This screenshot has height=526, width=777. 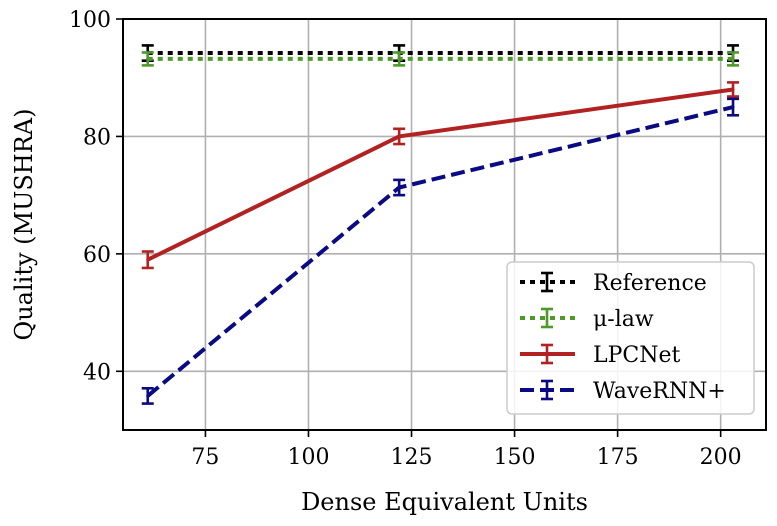 What do you see at coordinates (659, 391) in the screenshot?
I see `legend-label: WaveRNN+` at bounding box center [659, 391].